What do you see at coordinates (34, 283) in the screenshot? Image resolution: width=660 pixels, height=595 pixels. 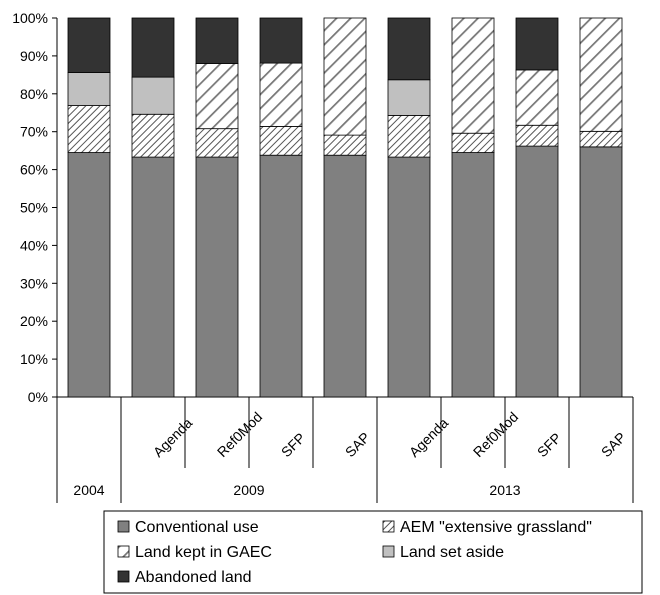 I see `y-tick-label: 30%` at bounding box center [34, 283].